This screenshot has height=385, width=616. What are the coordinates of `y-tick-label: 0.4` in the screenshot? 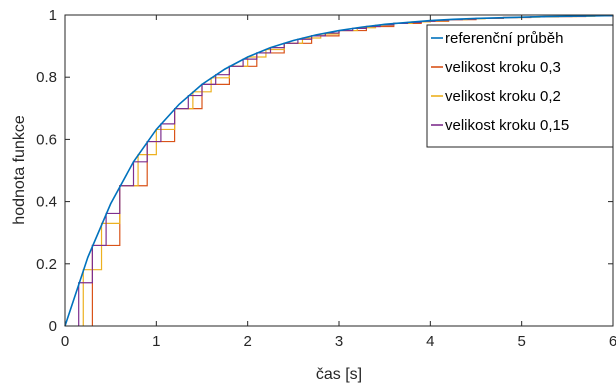 It's located at (46, 202).